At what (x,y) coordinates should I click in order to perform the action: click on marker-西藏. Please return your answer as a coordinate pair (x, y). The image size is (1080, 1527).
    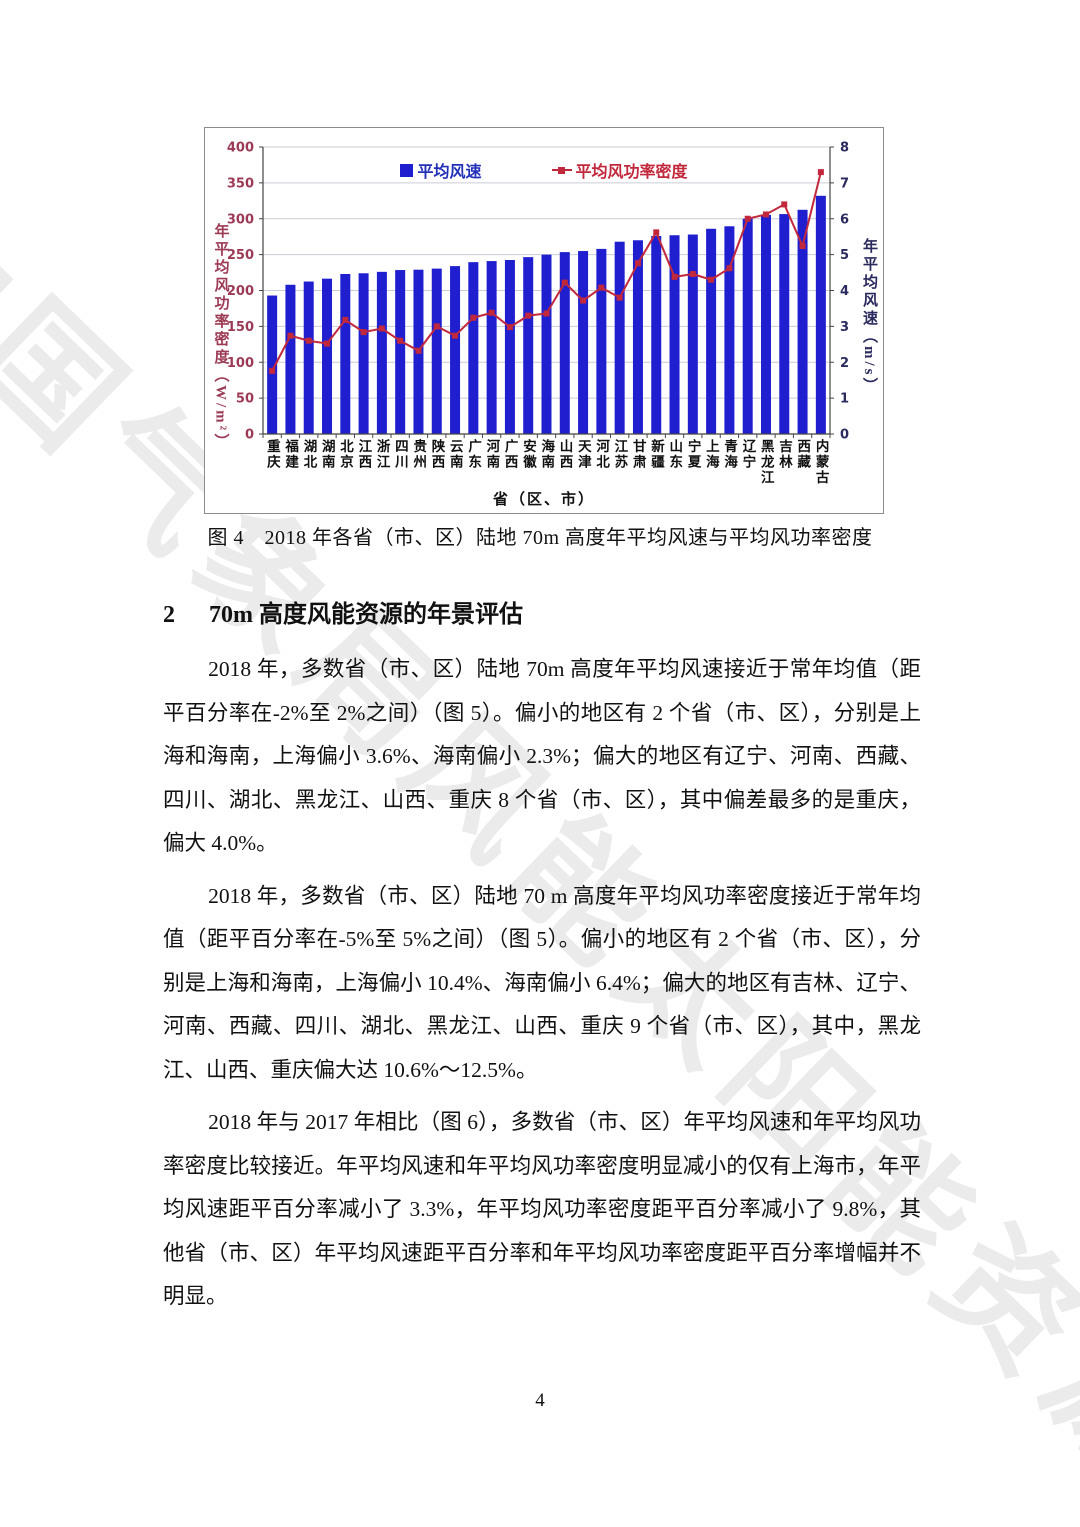
    Looking at the image, I should click on (802, 246).